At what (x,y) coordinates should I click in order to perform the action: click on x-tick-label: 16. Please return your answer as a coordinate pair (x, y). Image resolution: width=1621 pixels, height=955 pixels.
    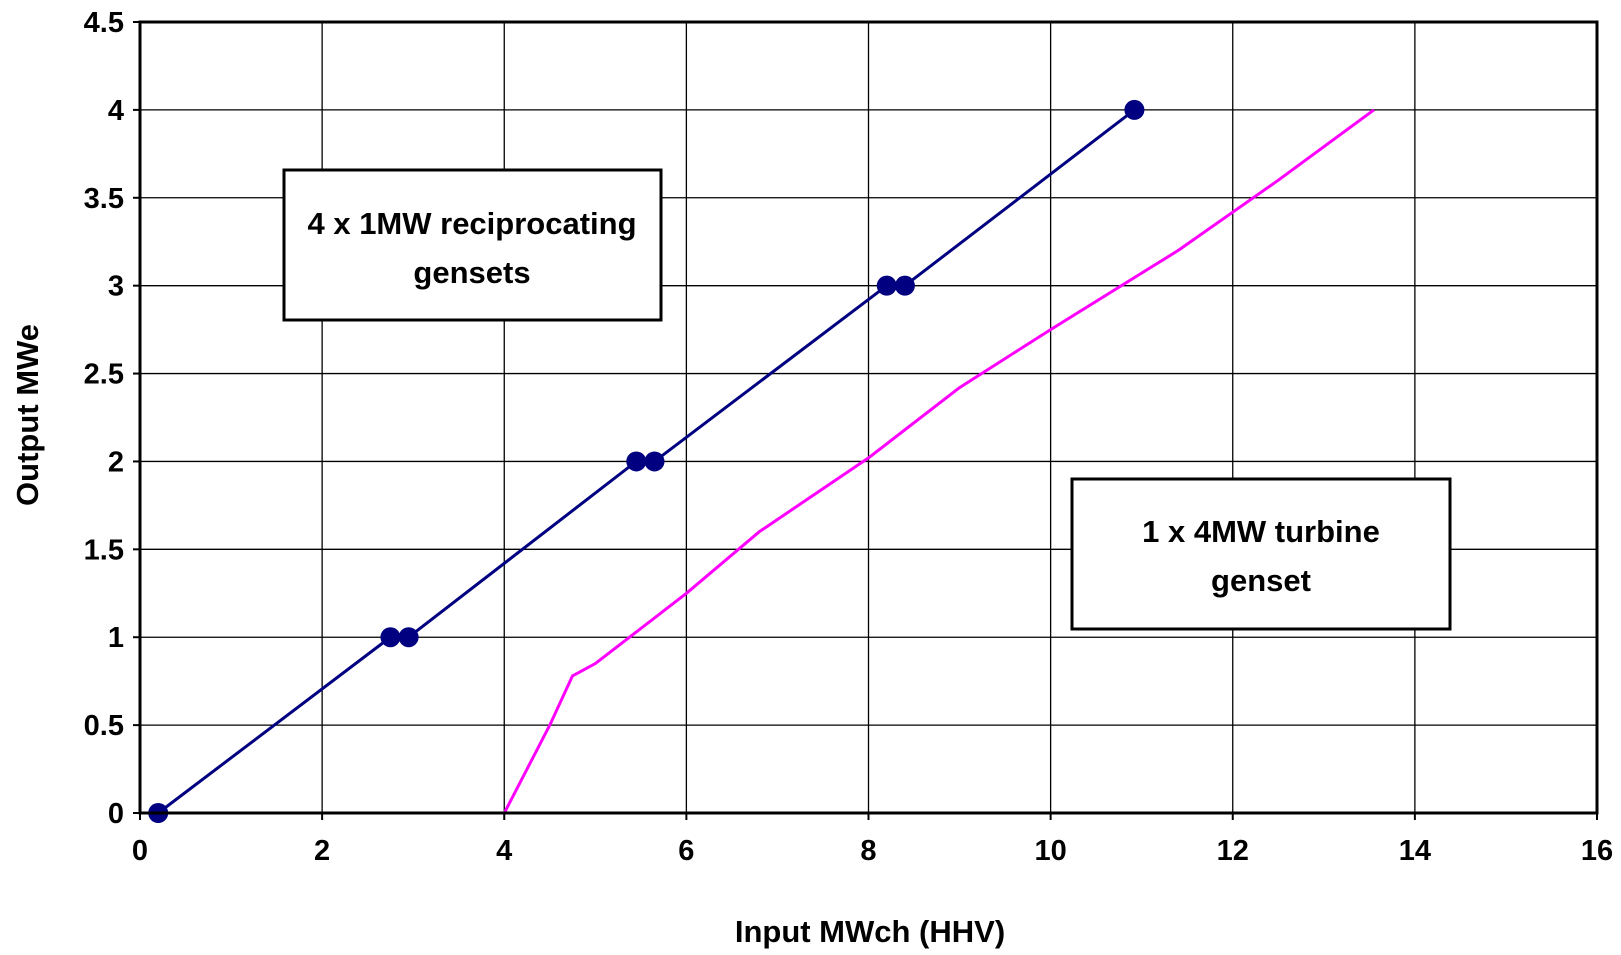
    Looking at the image, I should click on (1597, 851).